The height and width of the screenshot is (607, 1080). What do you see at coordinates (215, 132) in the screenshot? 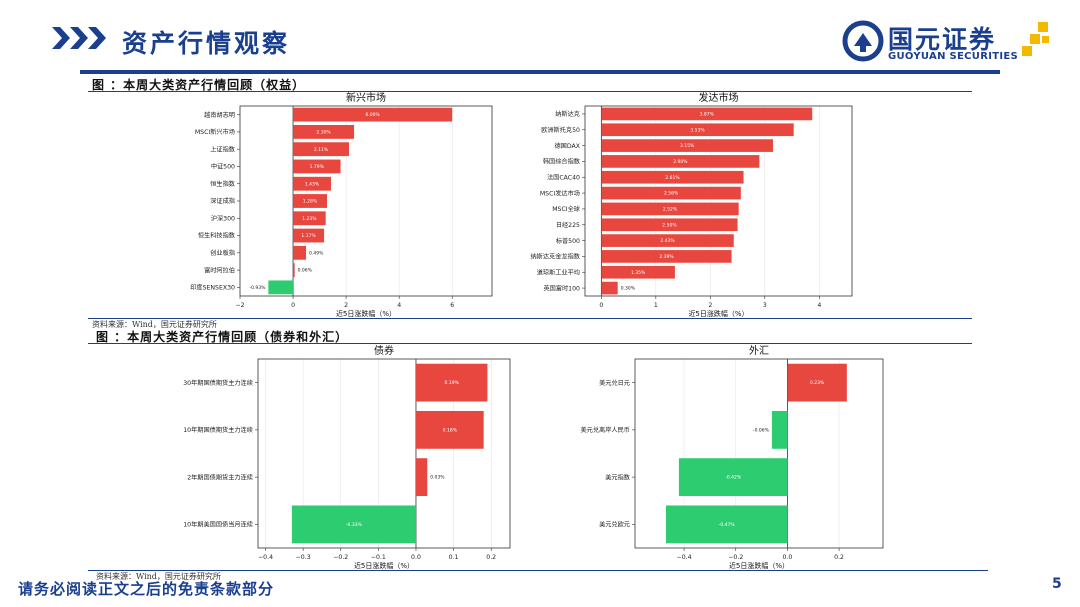
I see `chart-emerging-category-label: MSCI新兴市场` at bounding box center [215, 132].